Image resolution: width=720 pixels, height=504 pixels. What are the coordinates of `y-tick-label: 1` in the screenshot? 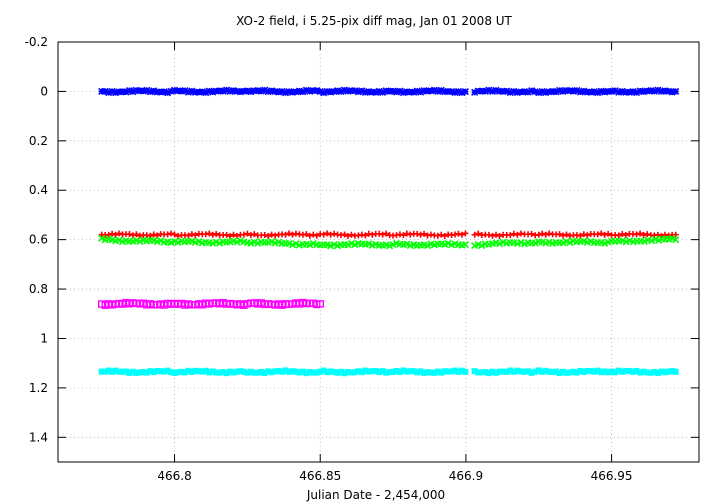 It's located at (44, 338).